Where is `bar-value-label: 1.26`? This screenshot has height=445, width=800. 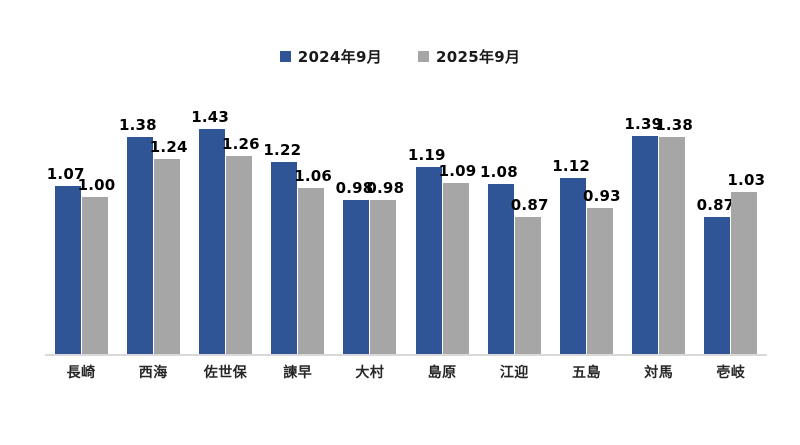 bar-value-label: 1.26 is located at coordinates (240, 144).